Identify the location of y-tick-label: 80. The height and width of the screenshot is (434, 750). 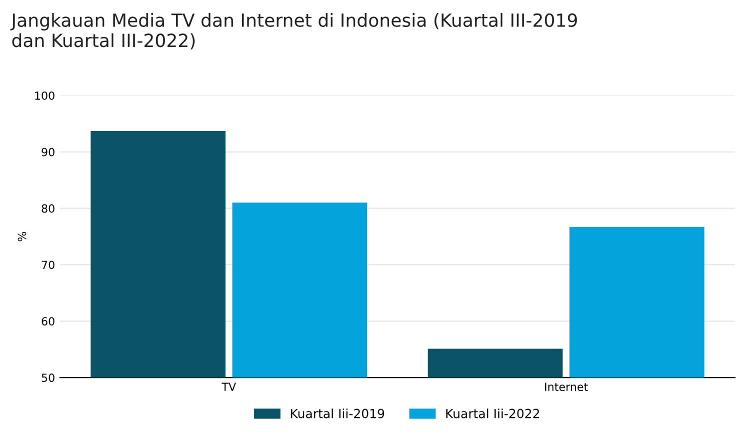
(48, 208).